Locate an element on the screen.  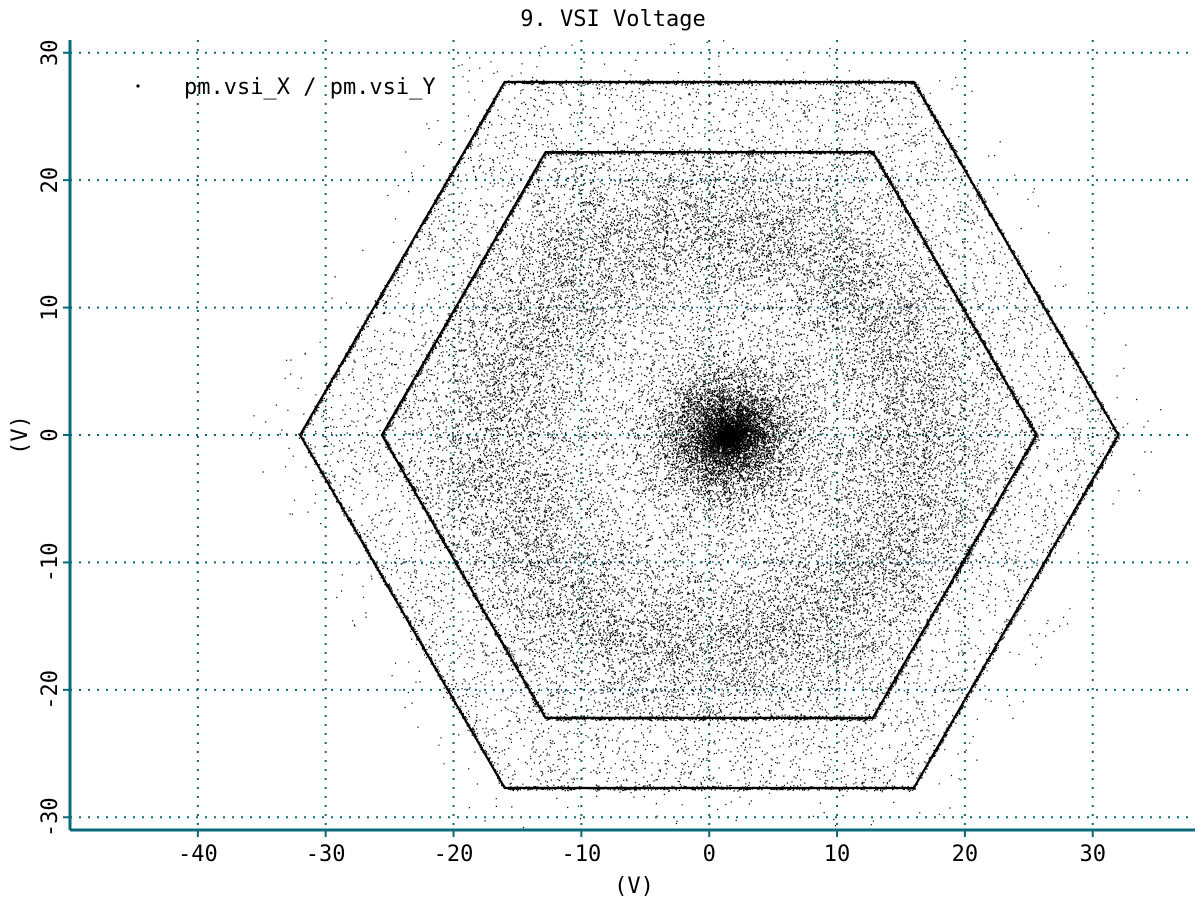
y-tick-label: 30 is located at coordinates (50, 52).